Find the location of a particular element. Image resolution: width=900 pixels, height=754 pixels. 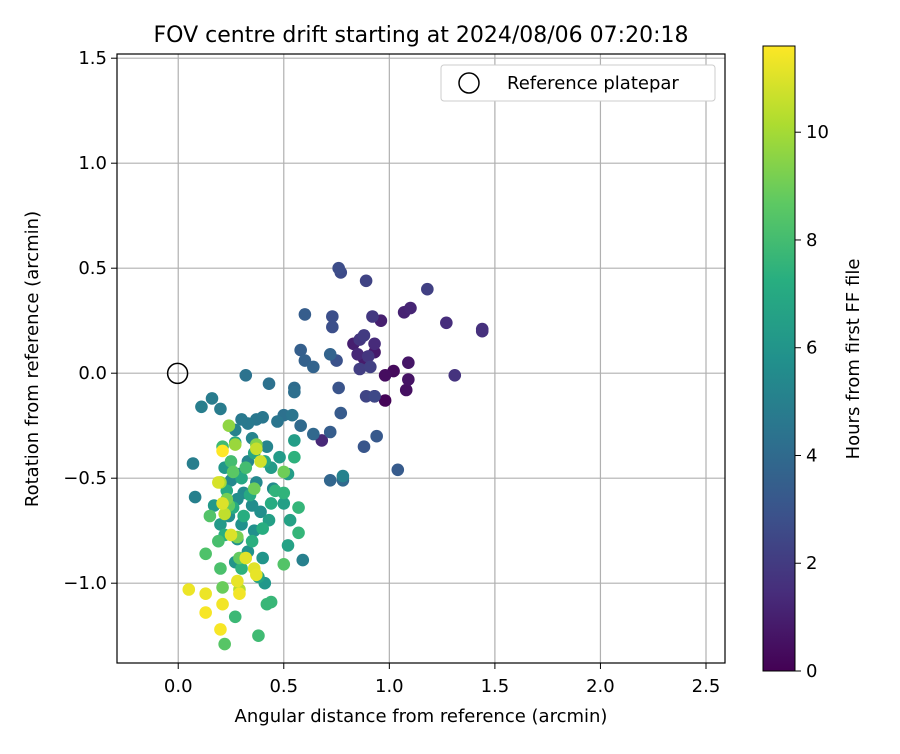

colorbar-tick-label: 10 is located at coordinates (817, 132).